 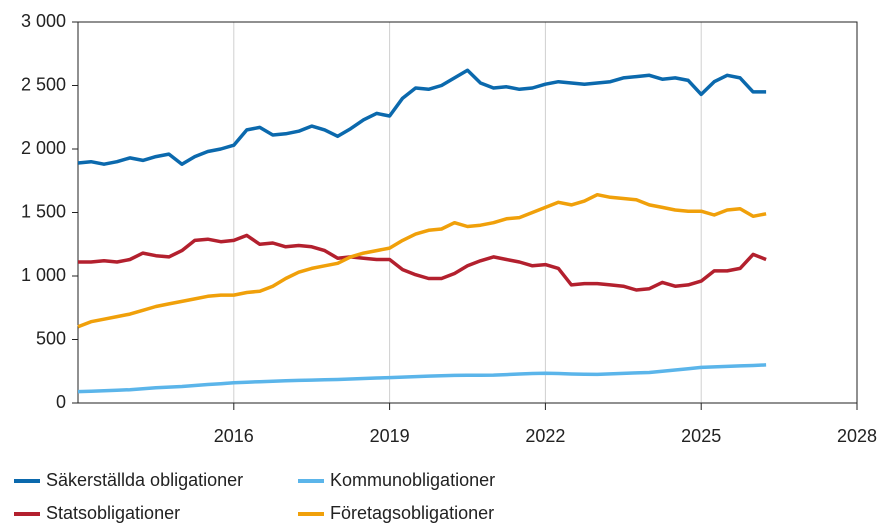 I want to click on y-tick-label: 500, so click(x=51, y=338).